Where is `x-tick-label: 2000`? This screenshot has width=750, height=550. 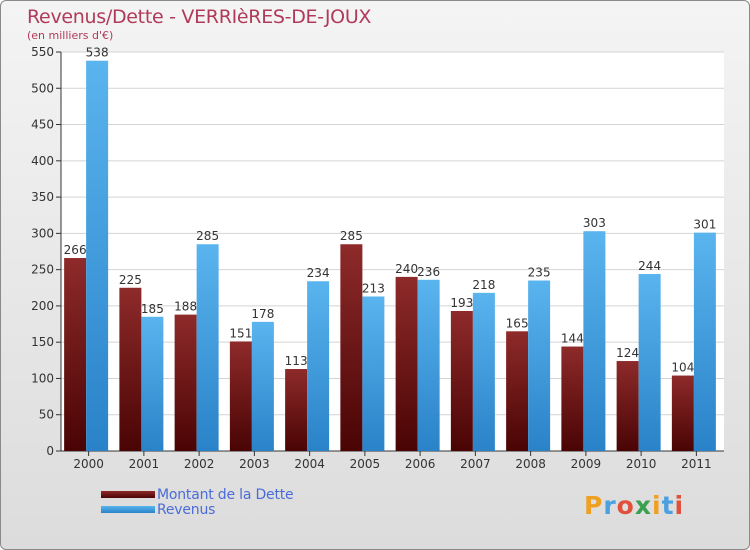 x-tick-label: 2000 is located at coordinates (88, 464).